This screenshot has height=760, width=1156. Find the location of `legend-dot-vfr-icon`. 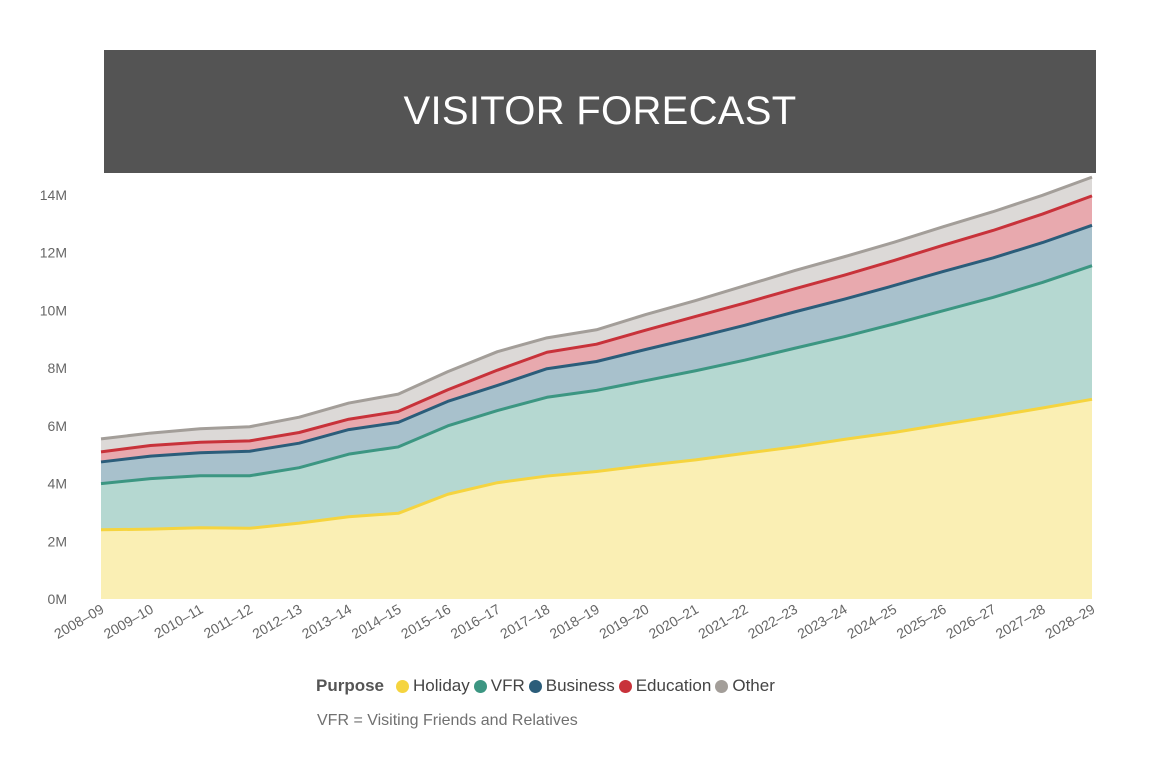

legend-dot-vfr-icon is located at coordinates (480, 686).